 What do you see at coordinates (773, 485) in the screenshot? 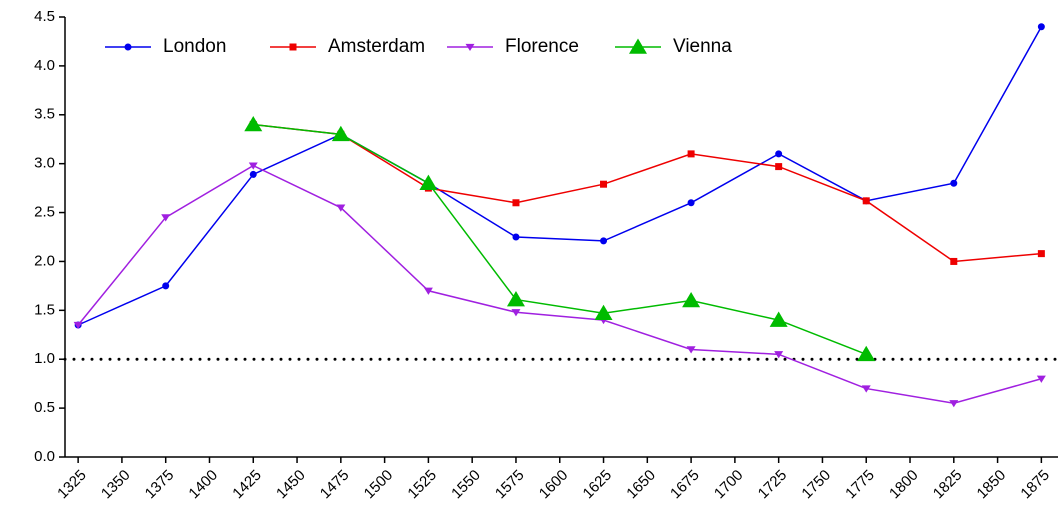
I see `x-tick-label: 1725` at bounding box center [773, 485].